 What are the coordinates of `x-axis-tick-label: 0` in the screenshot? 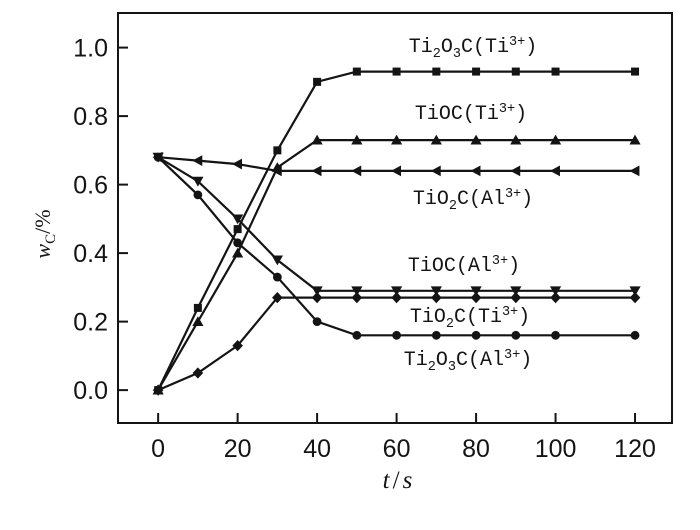 It's located at (158, 449).